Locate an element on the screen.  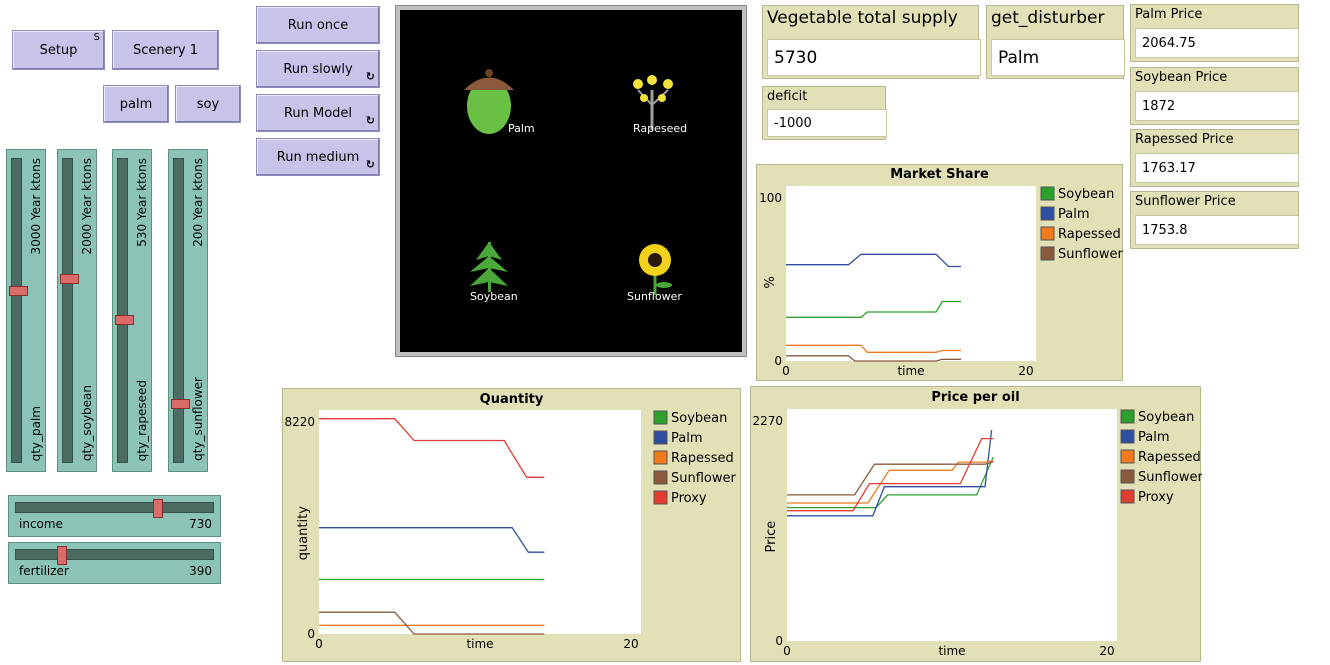
monitor-label: Rapessed Price is located at coordinates (1184, 139).